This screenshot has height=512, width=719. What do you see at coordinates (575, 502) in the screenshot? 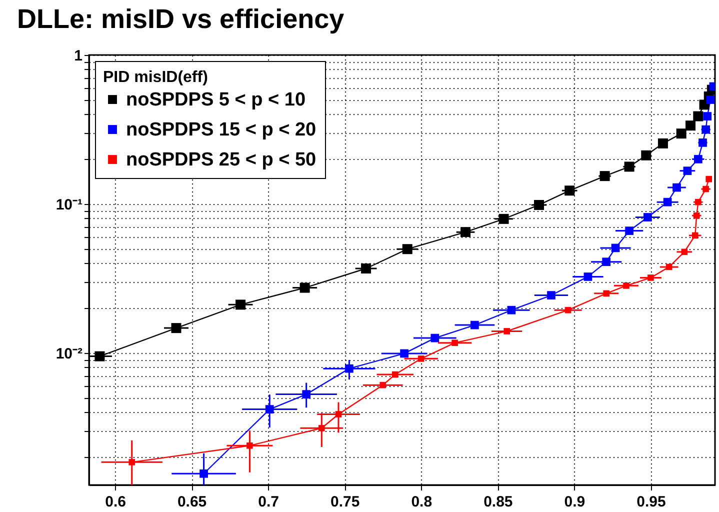
I see `x-tick-label: 0.9` at bounding box center [575, 502].